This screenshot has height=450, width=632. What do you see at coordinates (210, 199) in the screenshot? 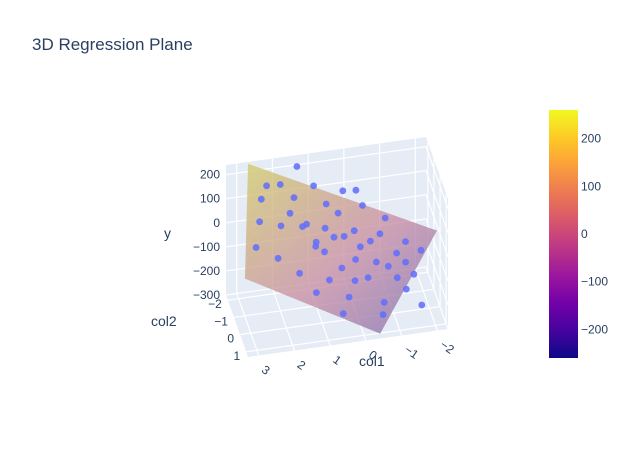
I see `z-tick-label: 100` at bounding box center [210, 199].